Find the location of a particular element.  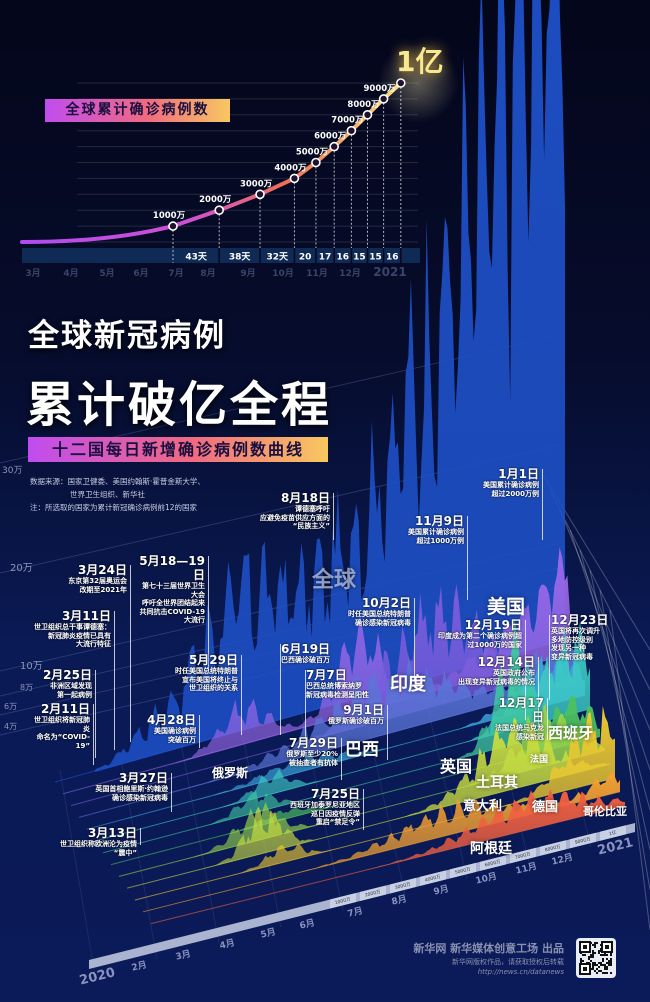

annotation: 3月27日 英国首相鲍里斯·约翰逊 确诊感染新冠病毒 is located at coordinates (108, 786).